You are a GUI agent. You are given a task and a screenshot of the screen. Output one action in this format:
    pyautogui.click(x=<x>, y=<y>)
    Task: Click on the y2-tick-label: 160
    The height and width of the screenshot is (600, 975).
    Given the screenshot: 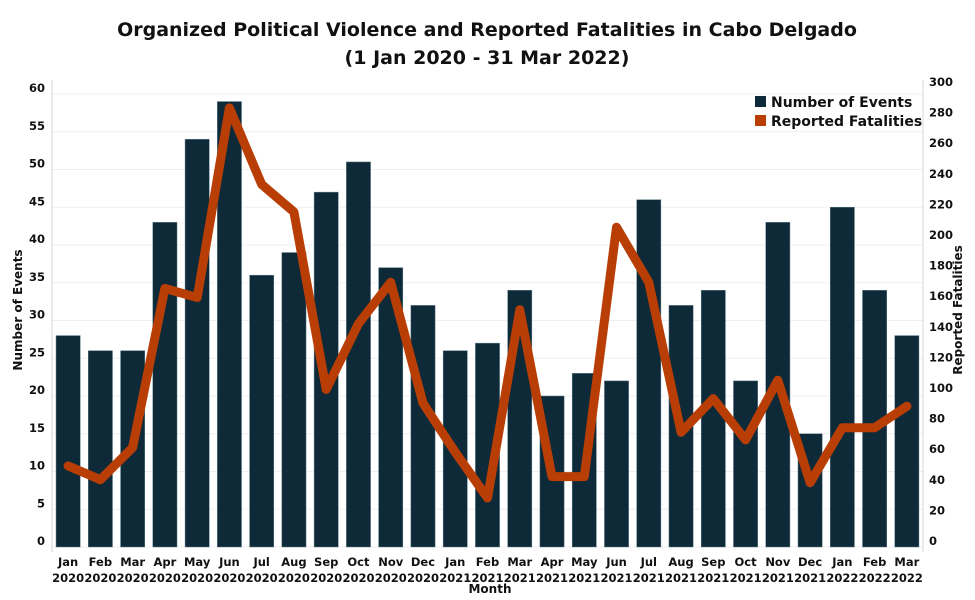 What is the action you would take?
    pyautogui.click(x=941, y=296)
    